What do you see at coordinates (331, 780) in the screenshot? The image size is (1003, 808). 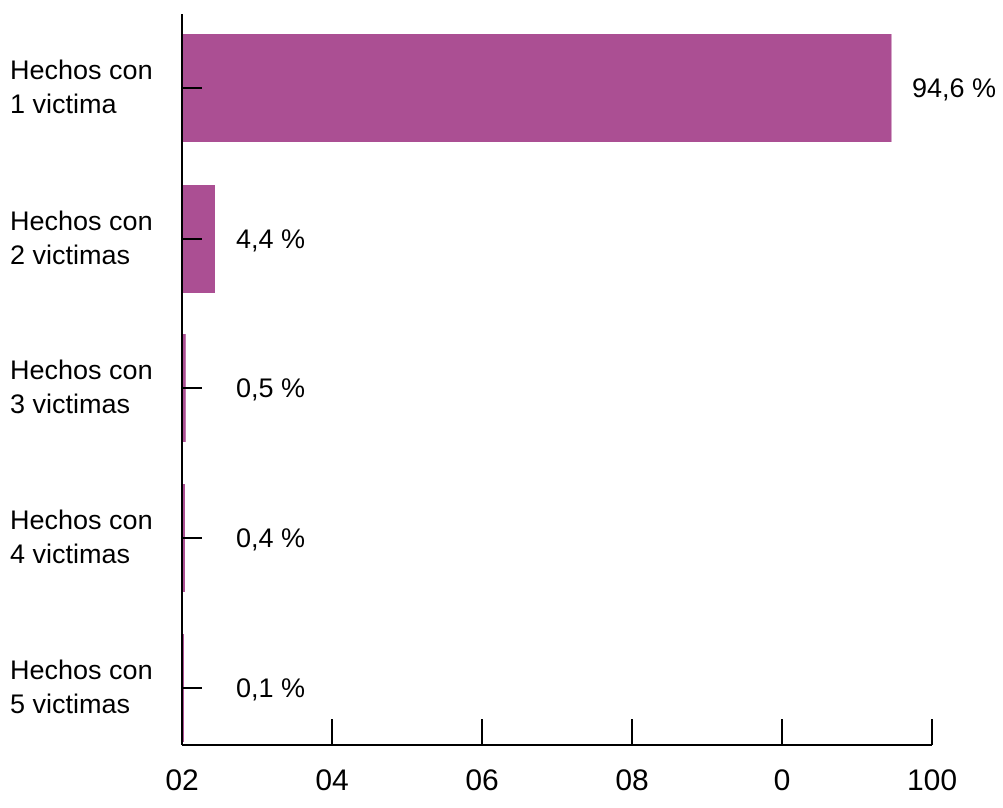 I see `x-tick-label-2: 04` at bounding box center [331, 780].